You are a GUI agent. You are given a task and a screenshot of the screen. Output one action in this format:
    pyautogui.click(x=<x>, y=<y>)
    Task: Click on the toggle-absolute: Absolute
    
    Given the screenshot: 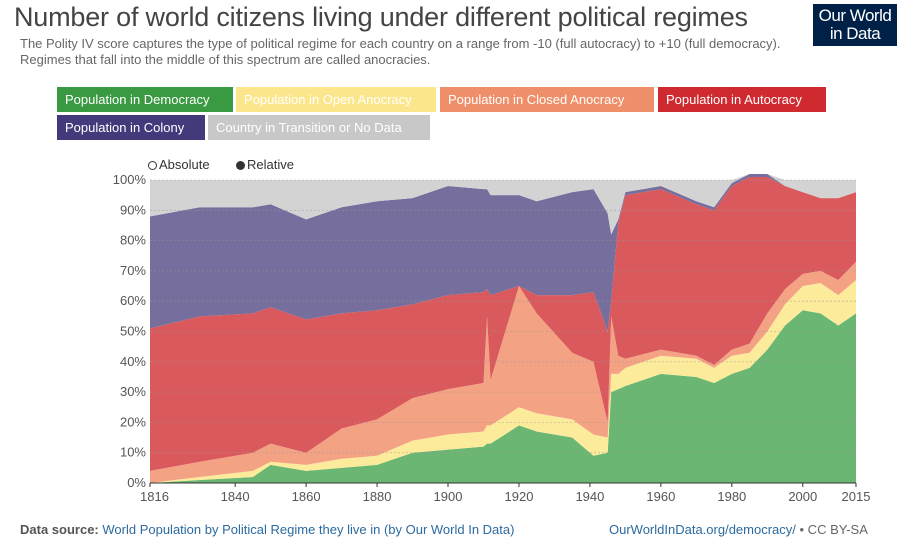 What is the action you would take?
    pyautogui.click(x=179, y=164)
    